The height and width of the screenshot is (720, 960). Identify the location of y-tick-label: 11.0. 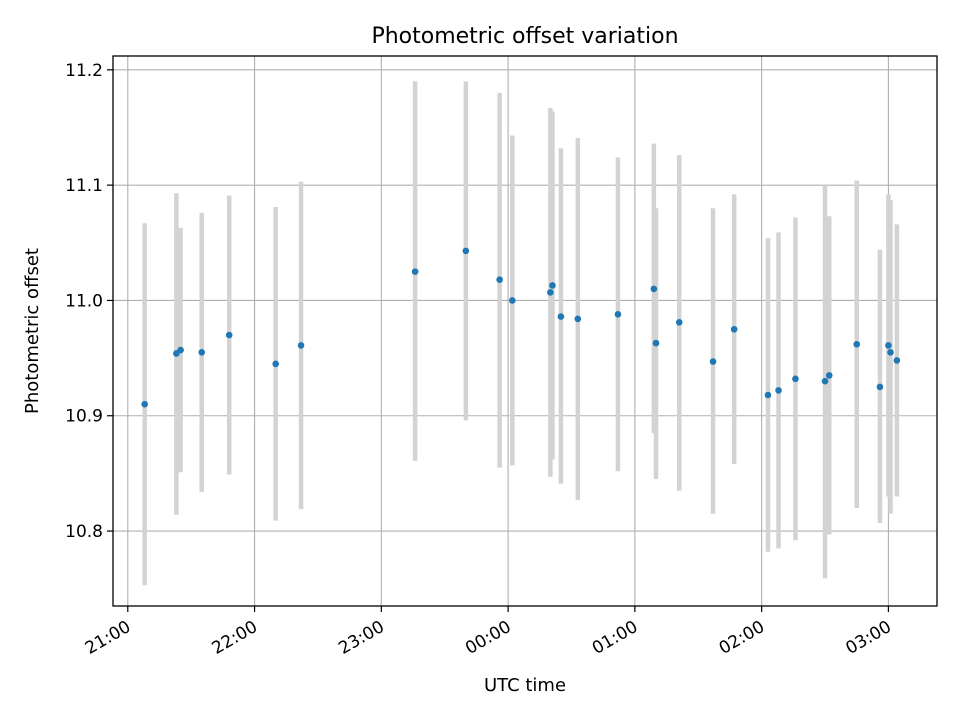
(84, 301).